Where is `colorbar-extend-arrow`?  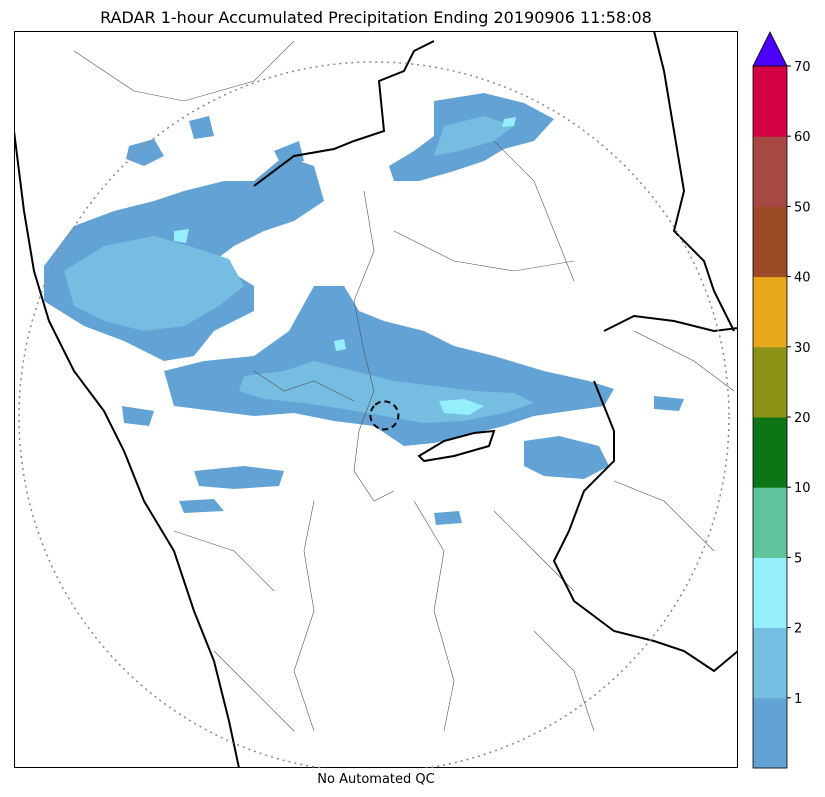
colorbar-extend-arrow is located at coordinates (770, 49).